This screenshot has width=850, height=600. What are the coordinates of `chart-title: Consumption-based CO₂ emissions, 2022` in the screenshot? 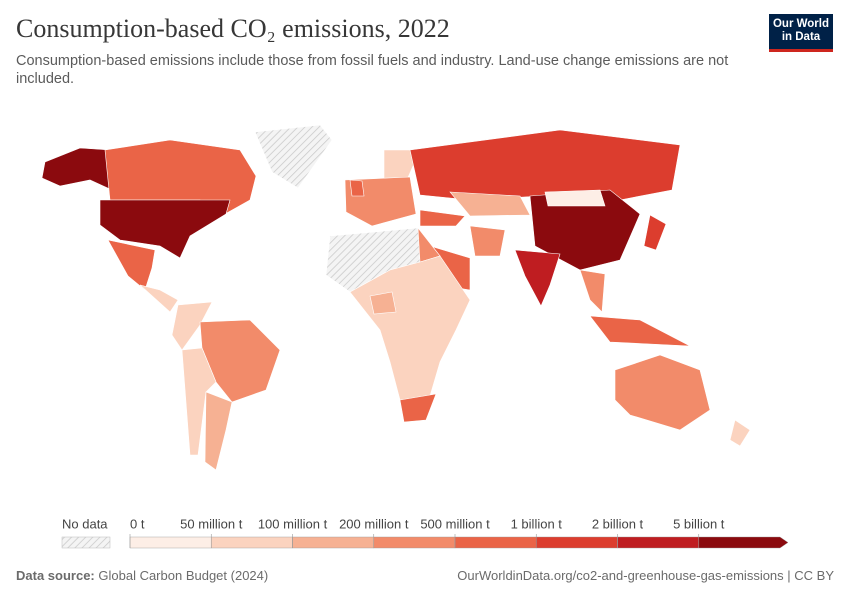 It's located at (233, 28).